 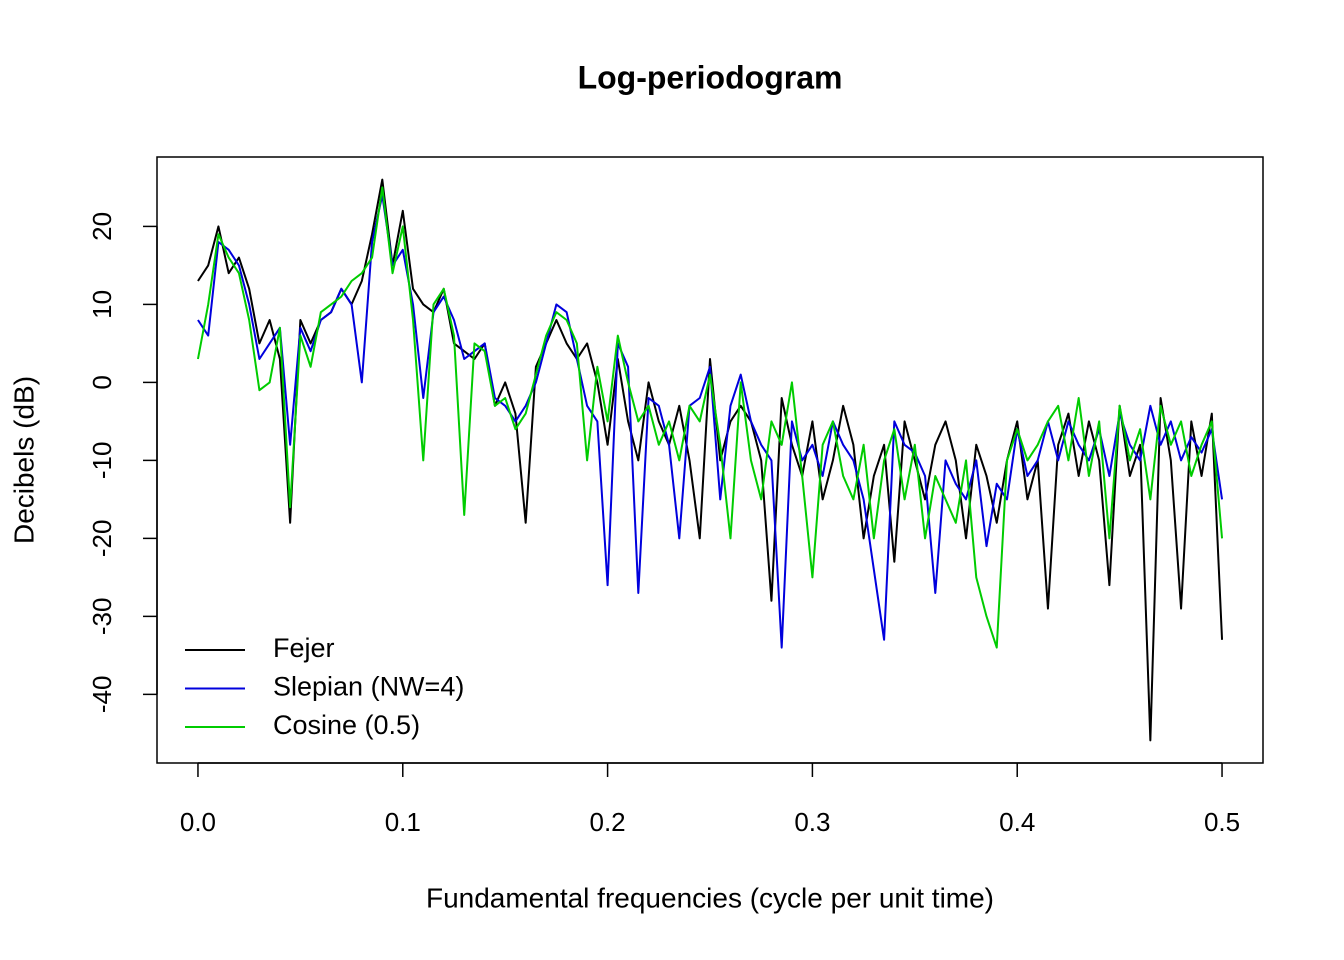 I want to click on y-tick-label: 10, so click(x=102, y=304).